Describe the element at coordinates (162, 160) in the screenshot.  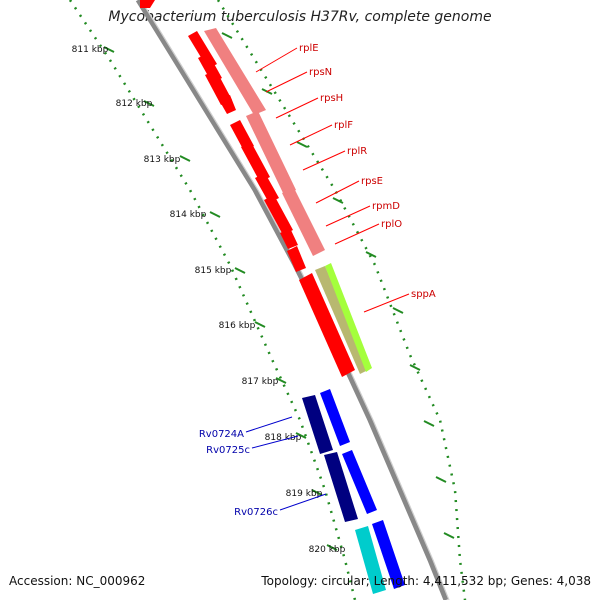
I see `tick-label-813: 813 kbp` at that location.